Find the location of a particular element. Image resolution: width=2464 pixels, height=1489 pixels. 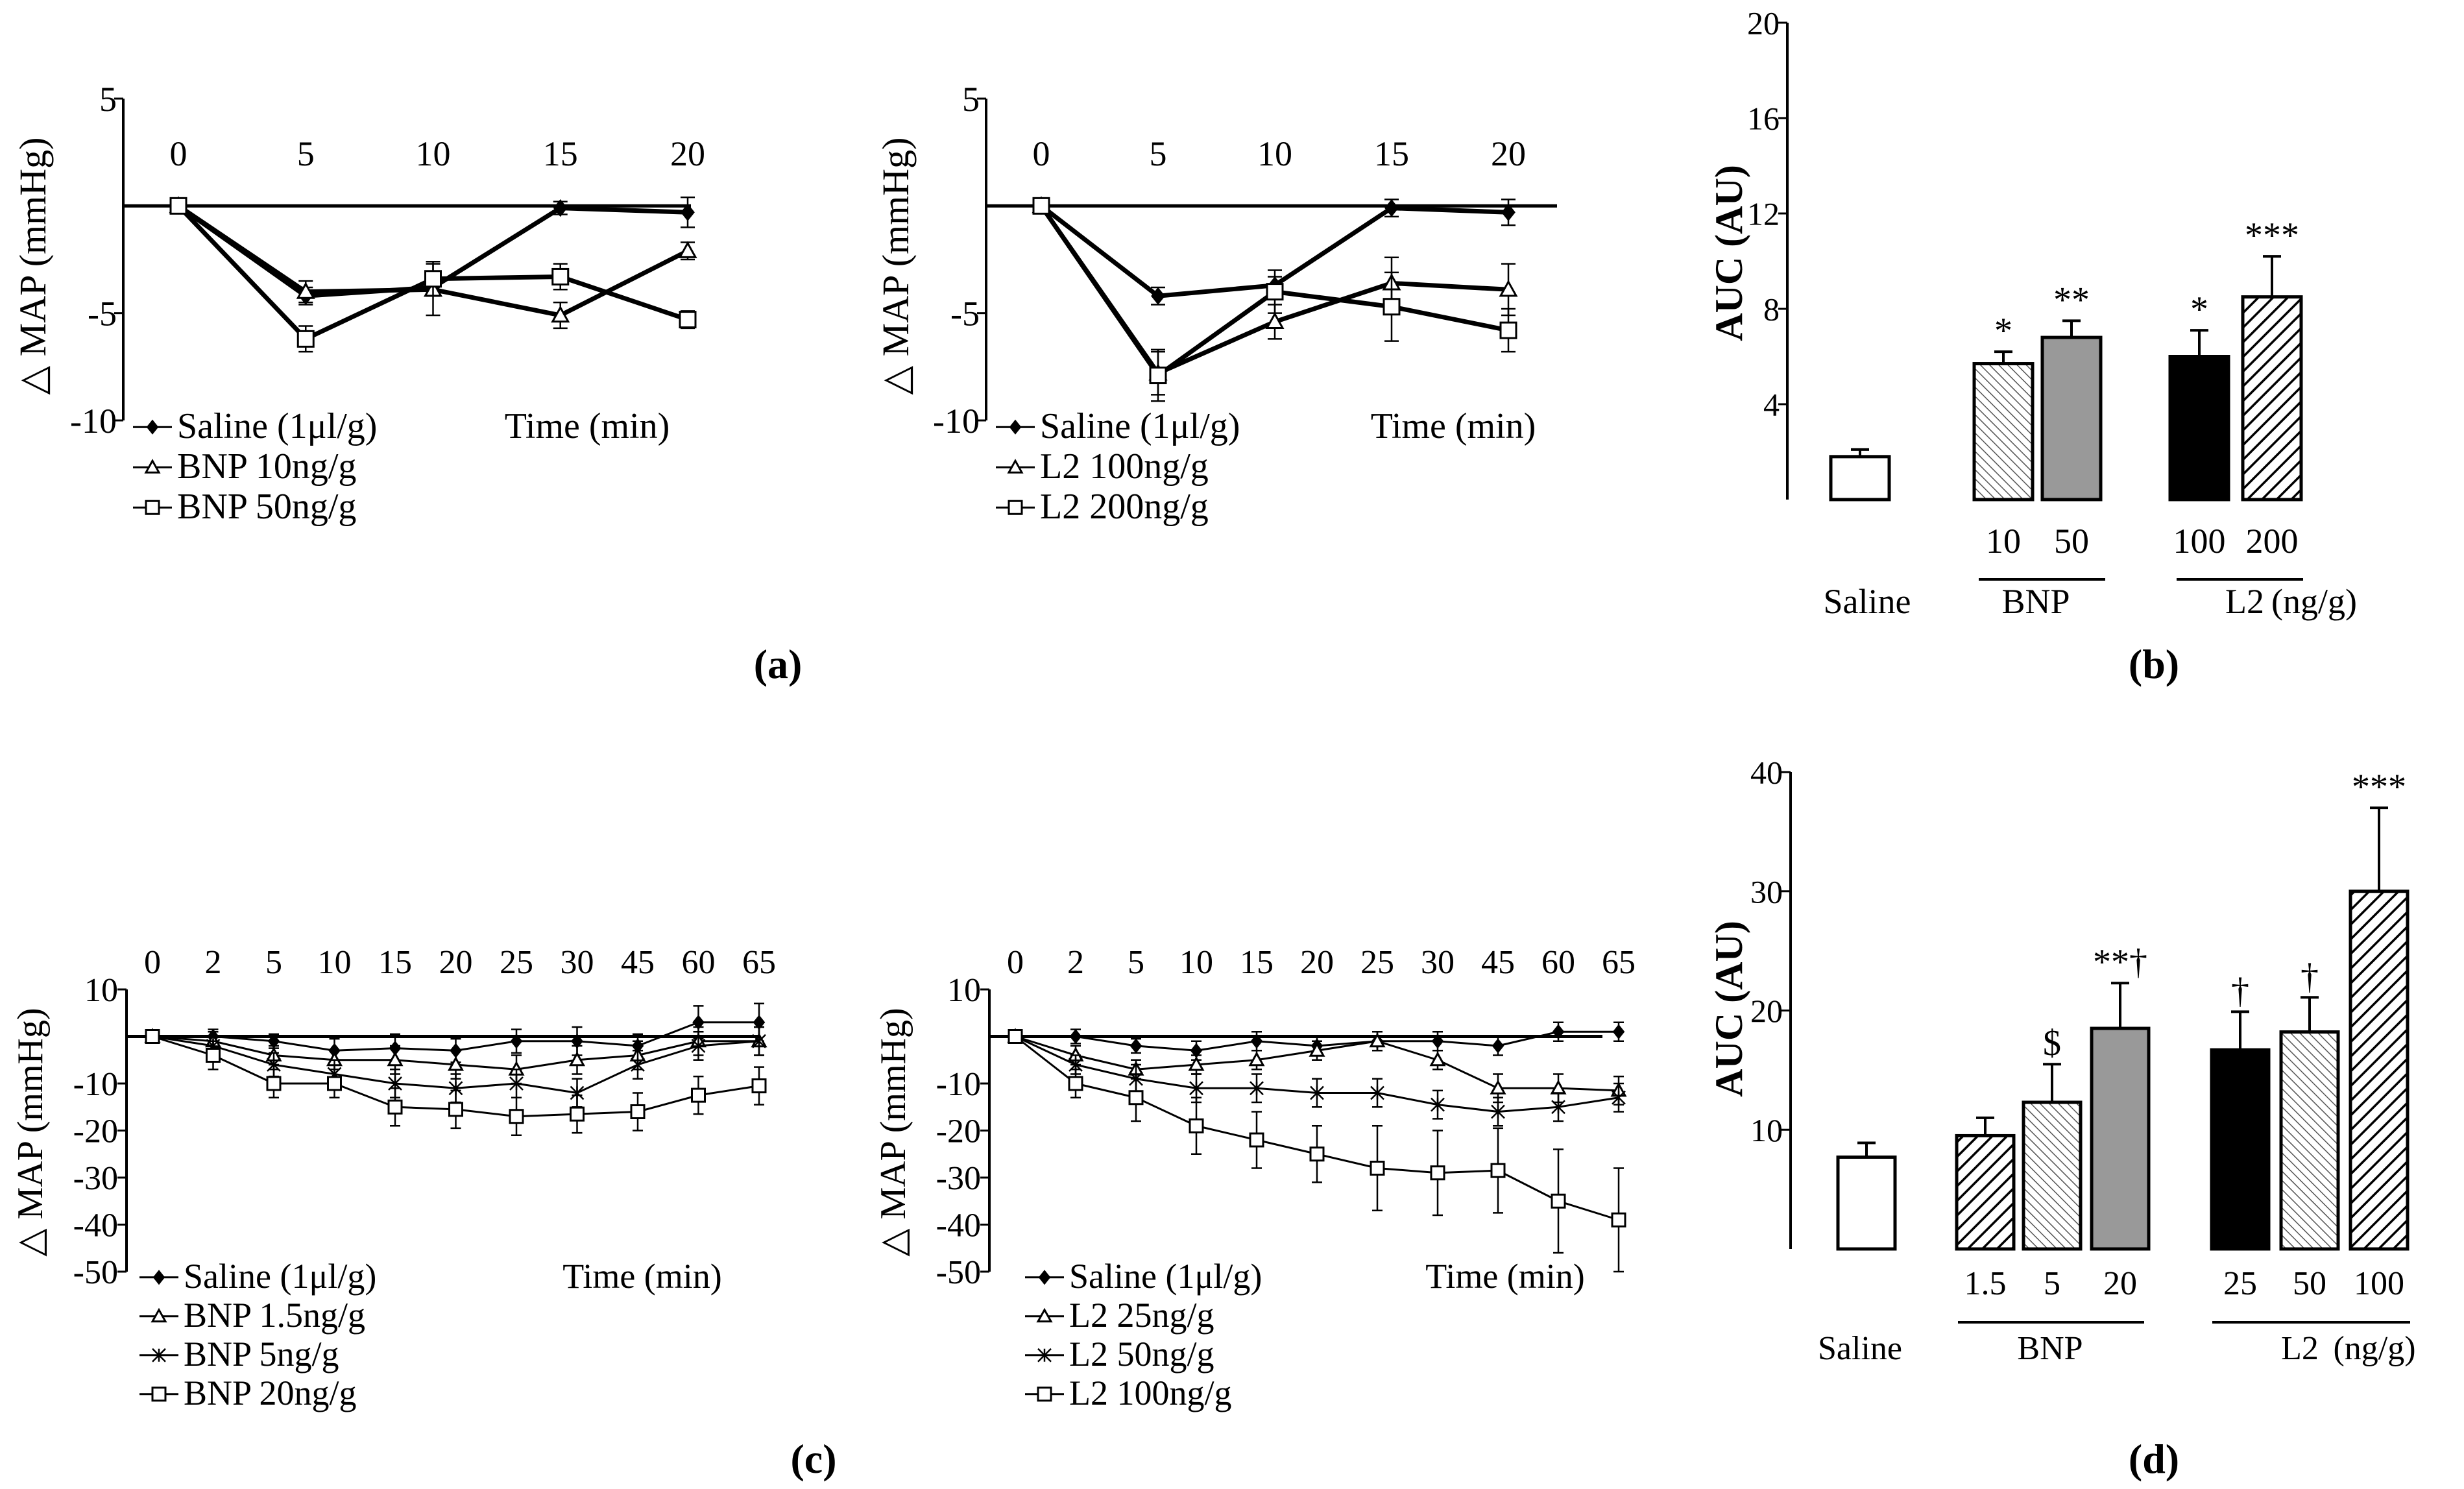

x-tick-label: 5 is located at coordinates (273, 963).